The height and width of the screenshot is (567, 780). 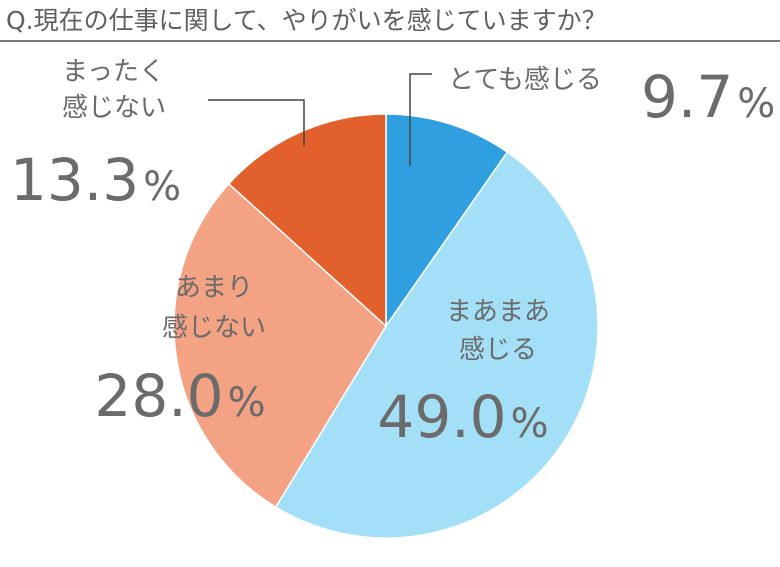 I want to click on leader-lines, so click(x=320, y=119).